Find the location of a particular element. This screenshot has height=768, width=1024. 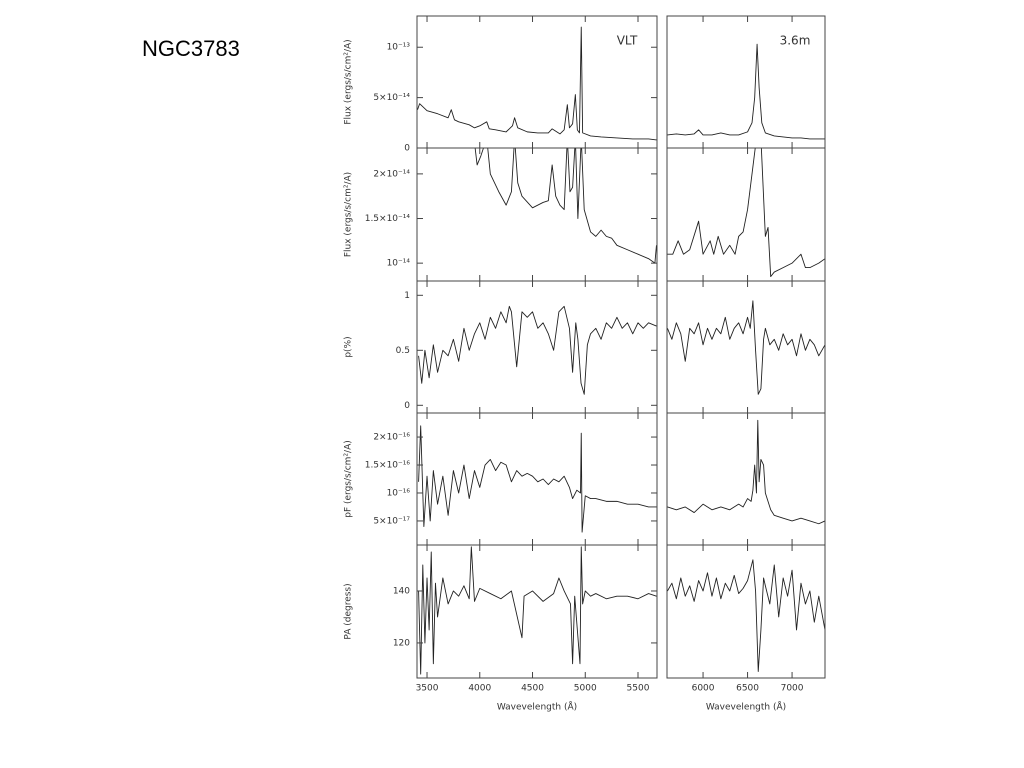

x-tick-label: 4000 is located at coordinates (479, 689).